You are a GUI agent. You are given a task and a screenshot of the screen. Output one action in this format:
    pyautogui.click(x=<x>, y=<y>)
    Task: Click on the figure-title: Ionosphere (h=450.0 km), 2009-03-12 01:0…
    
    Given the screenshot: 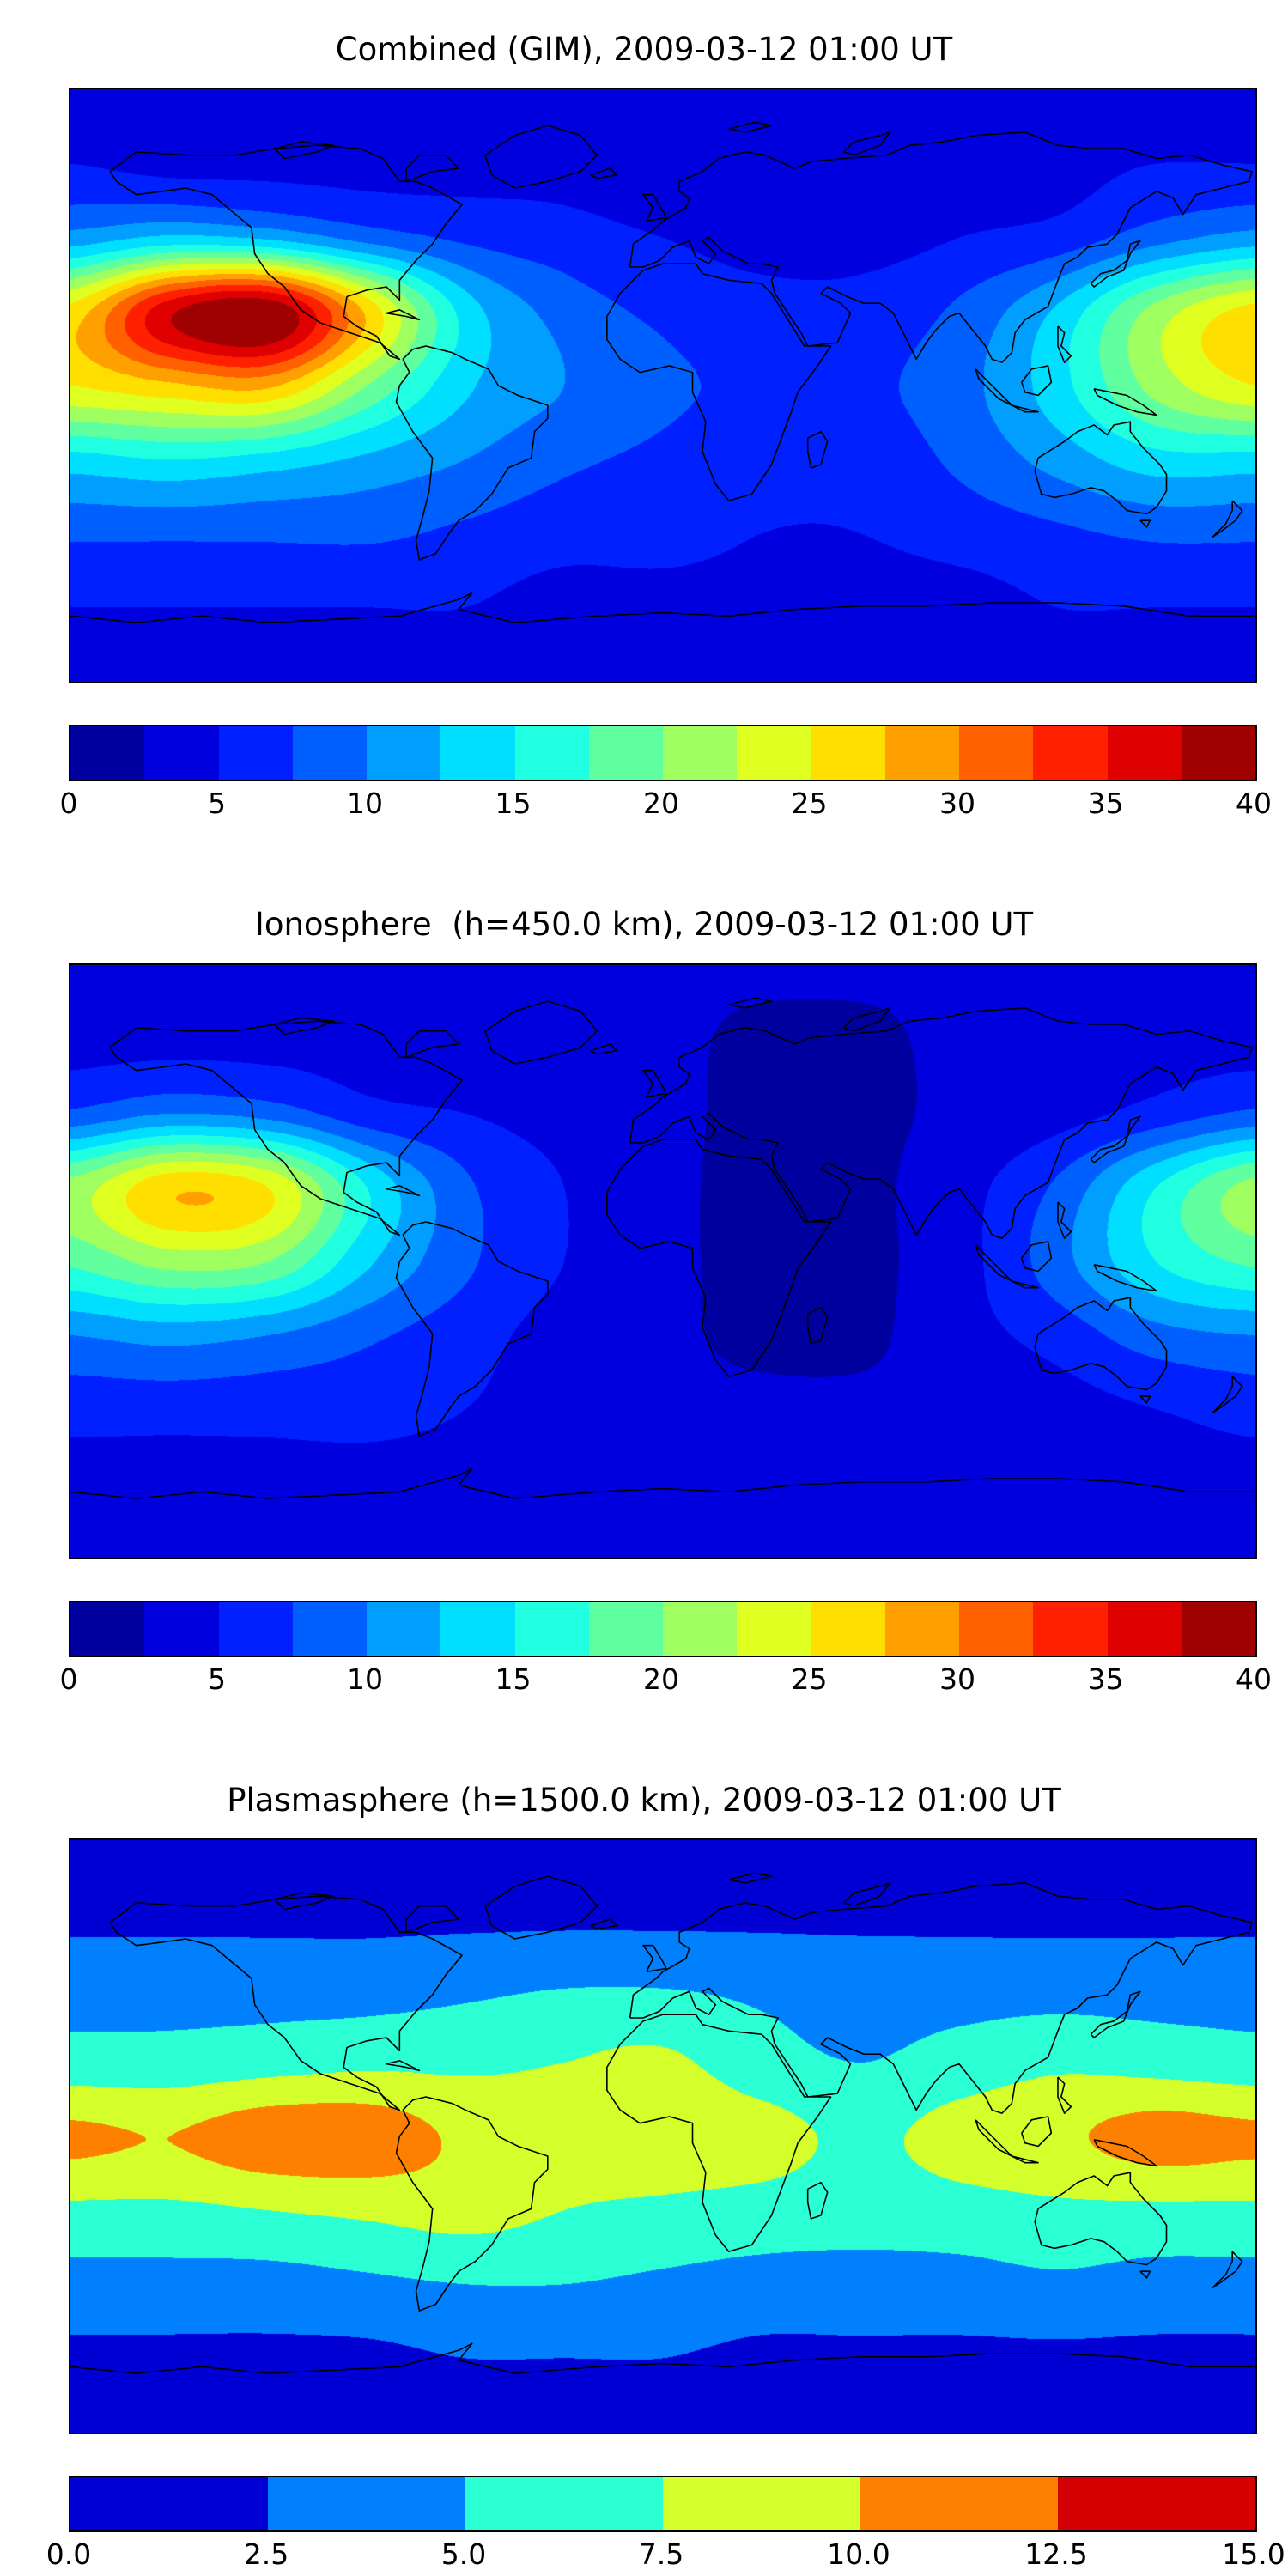 What is the action you would take?
    pyautogui.click(x=644, y=925)
    